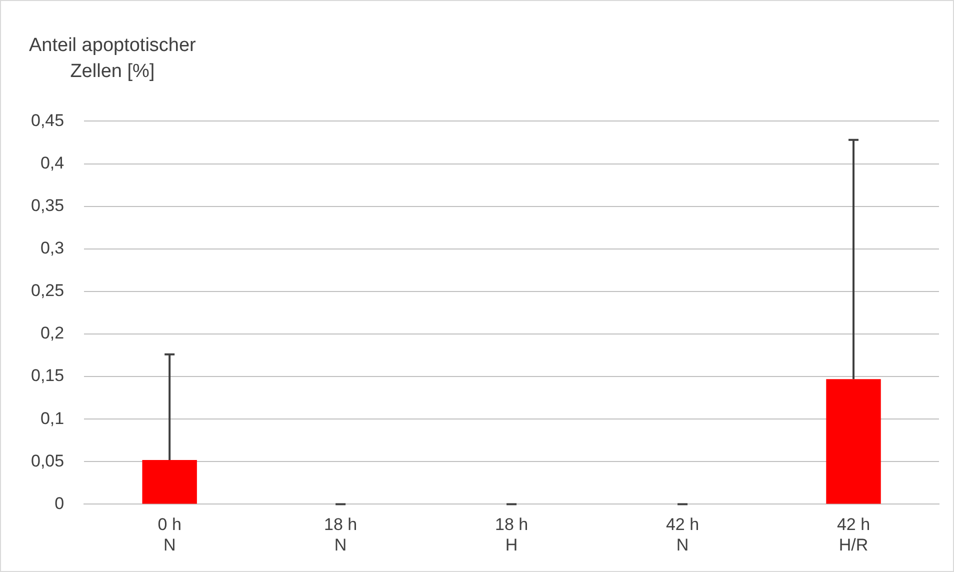 Image resolution: width=954 pixels, height=572 pixels. Describe the element at coordinates (112, 59) in the screenshot. I see `y-axis-title: Anteil apoptotischer Zellen [%]` at that location.